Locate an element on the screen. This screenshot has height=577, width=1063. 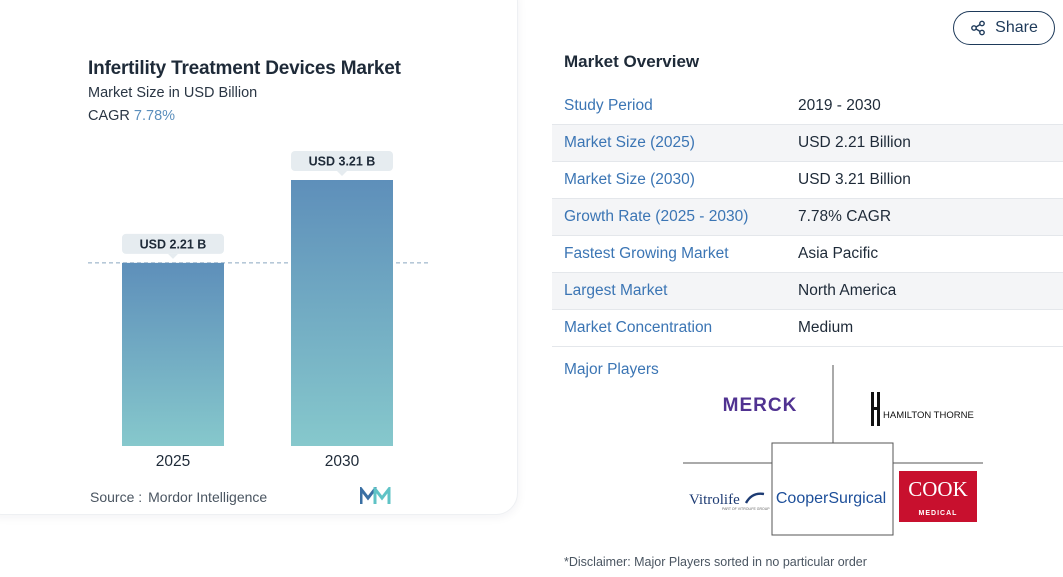
overview-row-value: USD 2.21 Billion is located at coordinates (854, 142).